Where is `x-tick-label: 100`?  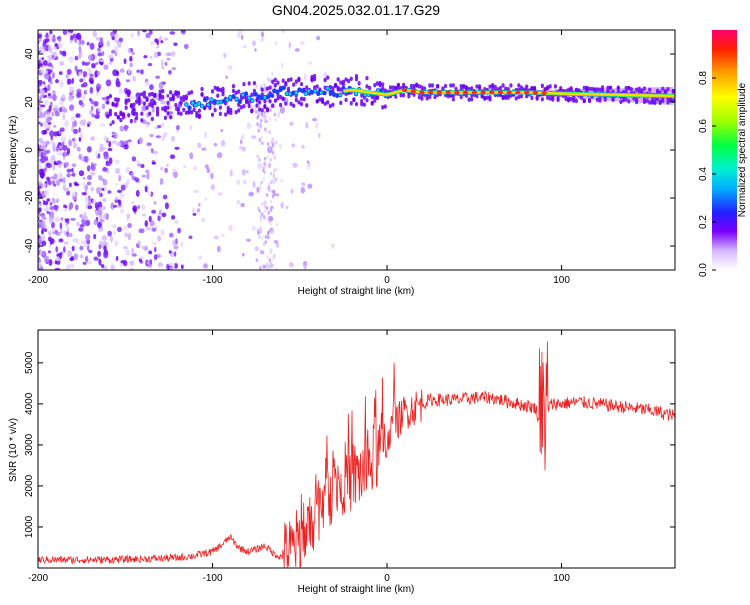
x-tick-label: 100 is located at coordinates (561, 280).